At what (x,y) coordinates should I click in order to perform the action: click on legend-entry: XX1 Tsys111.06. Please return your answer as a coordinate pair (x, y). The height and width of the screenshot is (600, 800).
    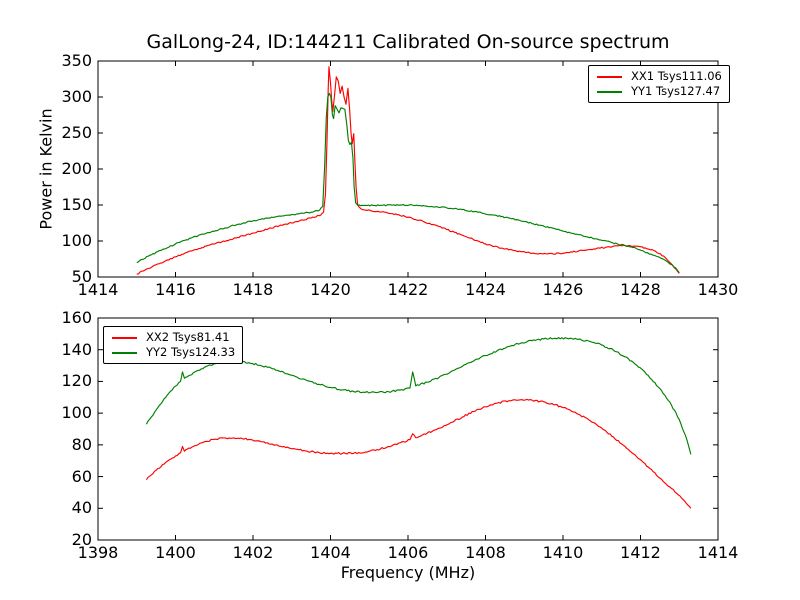
    Looking at the image, I should click on (659, 76).